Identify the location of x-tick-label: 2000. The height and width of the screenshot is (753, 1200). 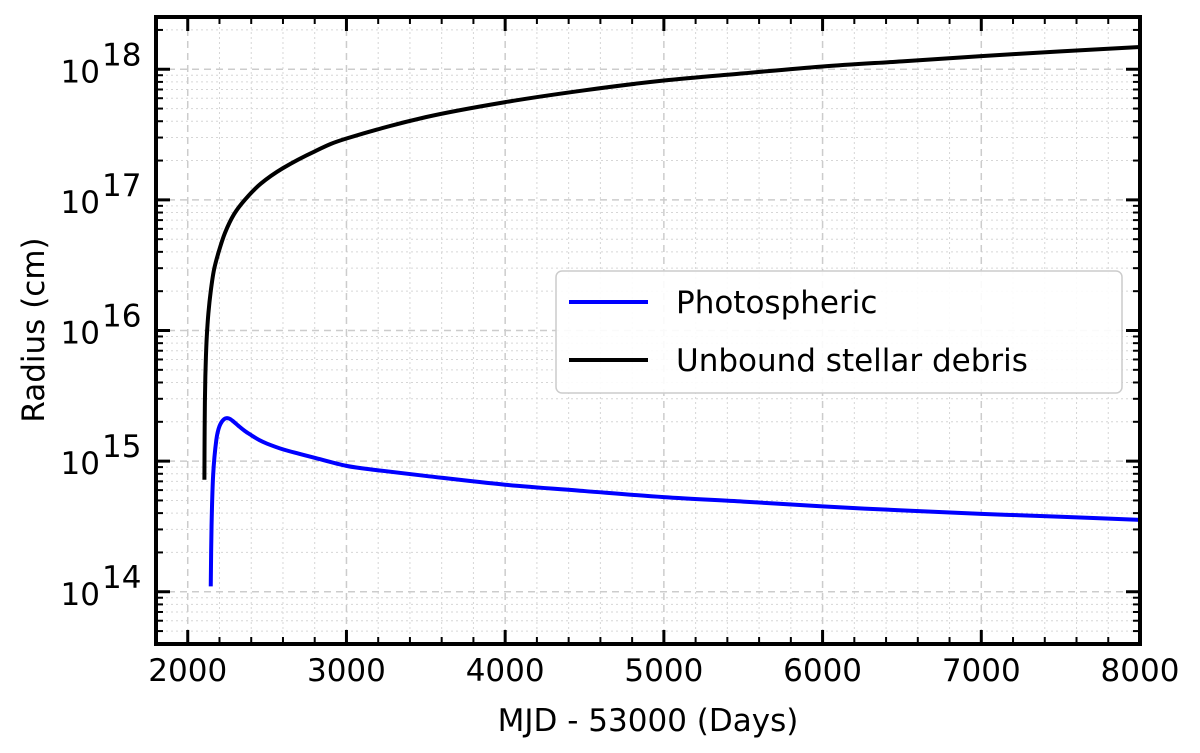
(187, 671).